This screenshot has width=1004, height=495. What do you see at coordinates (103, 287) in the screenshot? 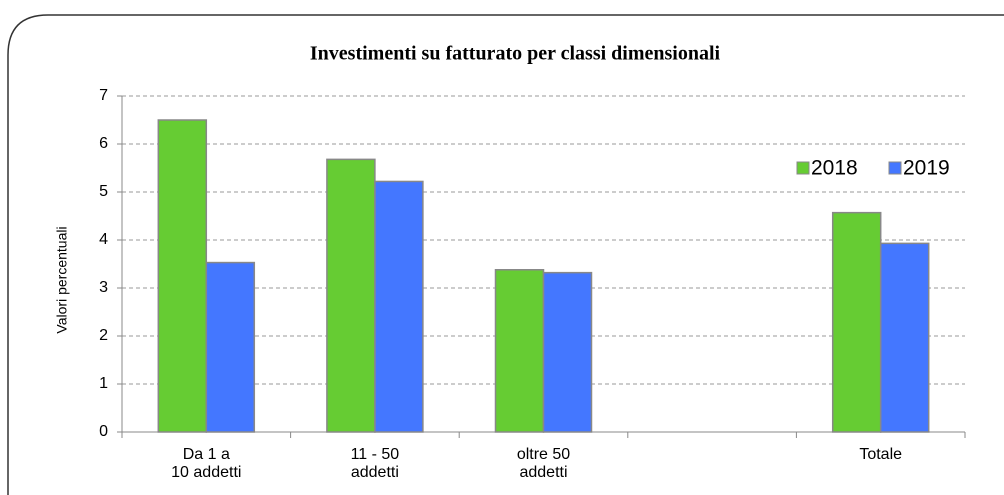
I see `y-tick-label: 3` at bounding box center [103, 287].